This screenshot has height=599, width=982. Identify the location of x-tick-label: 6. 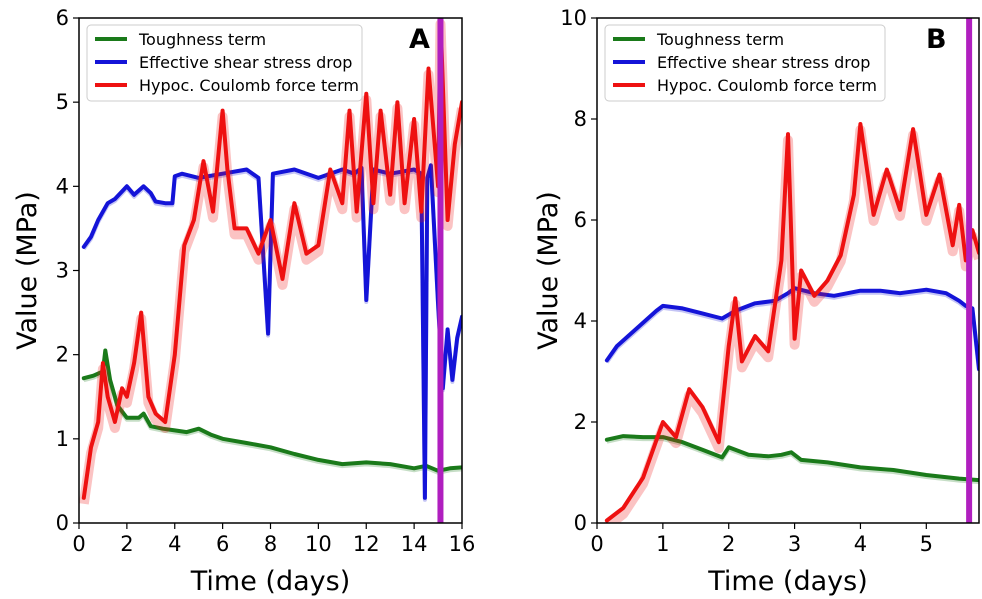
(222, 544).